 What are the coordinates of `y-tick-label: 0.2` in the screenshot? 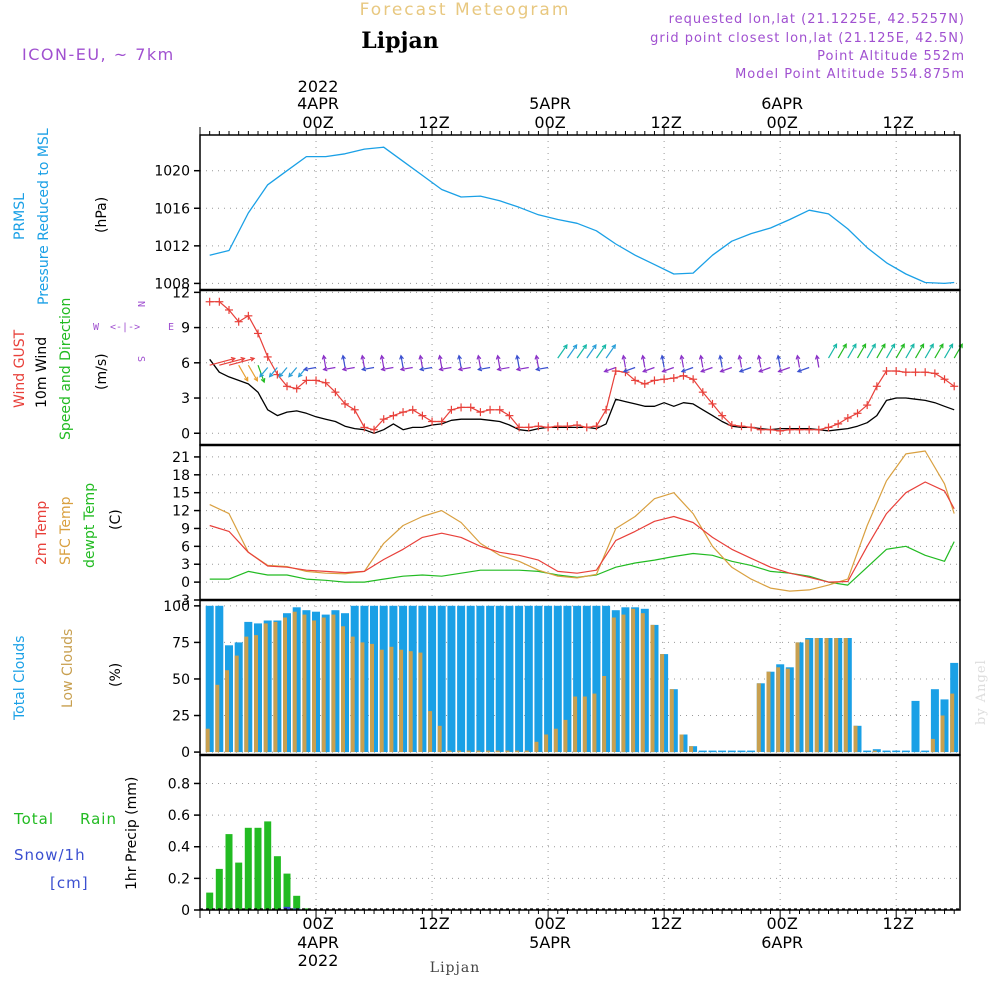 It's located at (179, 879).